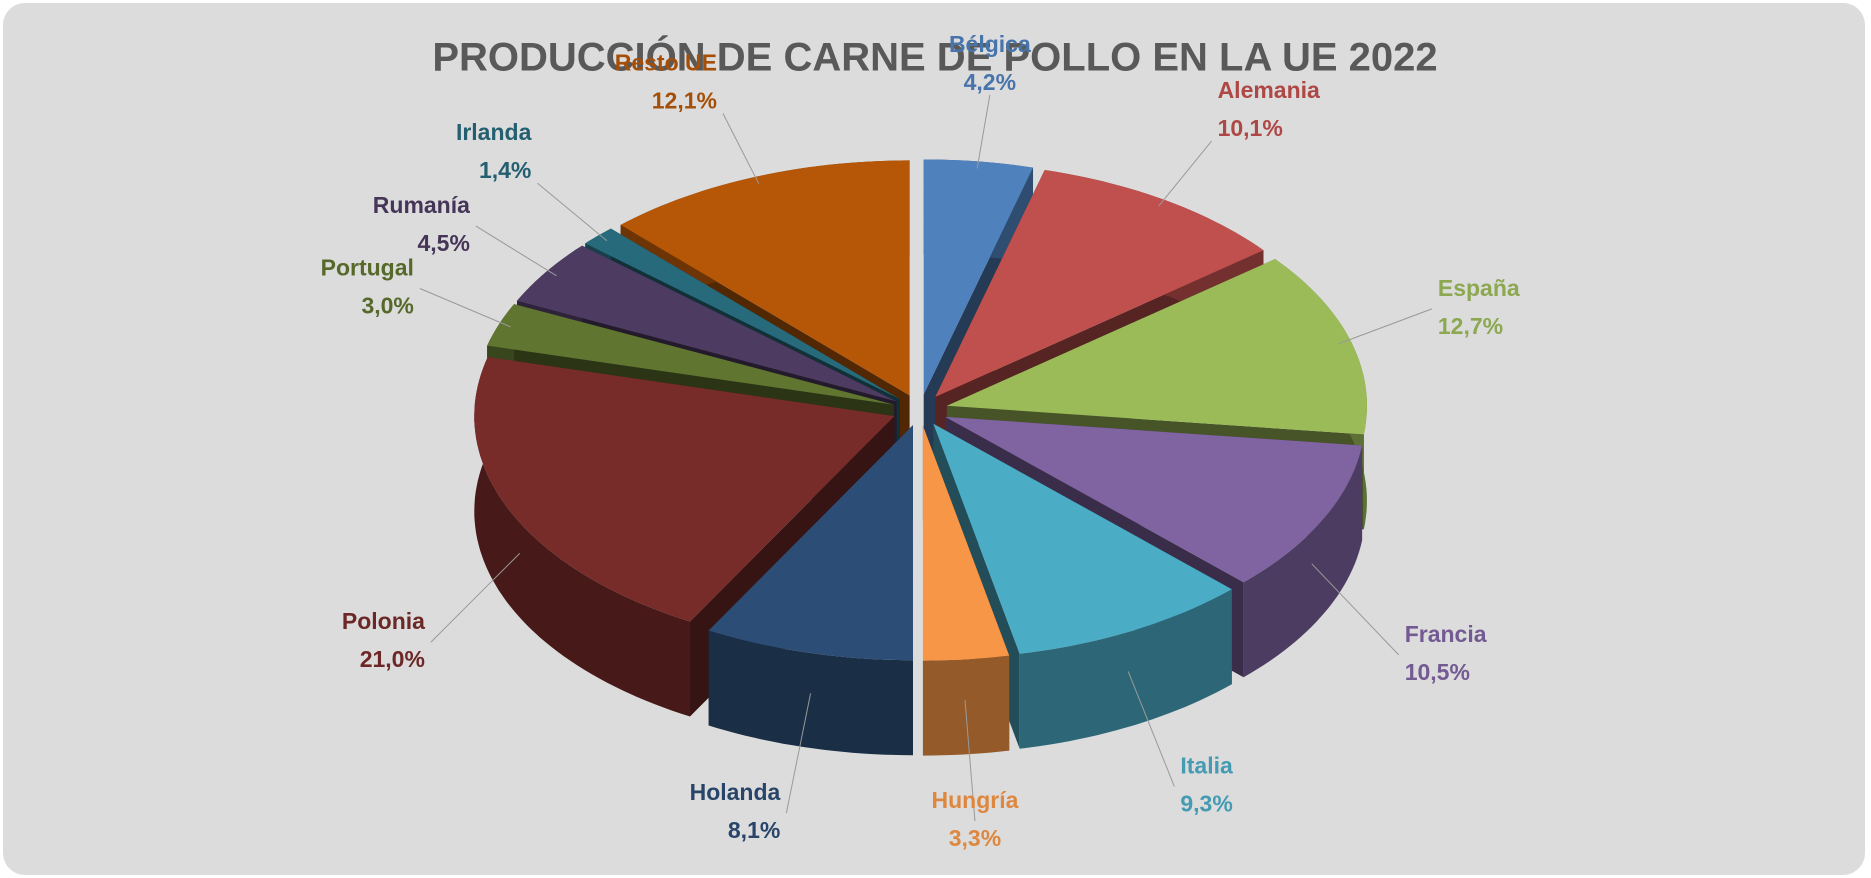 The width and height of the screenshot is (1871, 878). I want to click on data-label-name: Bélgica, so click(990, 44).